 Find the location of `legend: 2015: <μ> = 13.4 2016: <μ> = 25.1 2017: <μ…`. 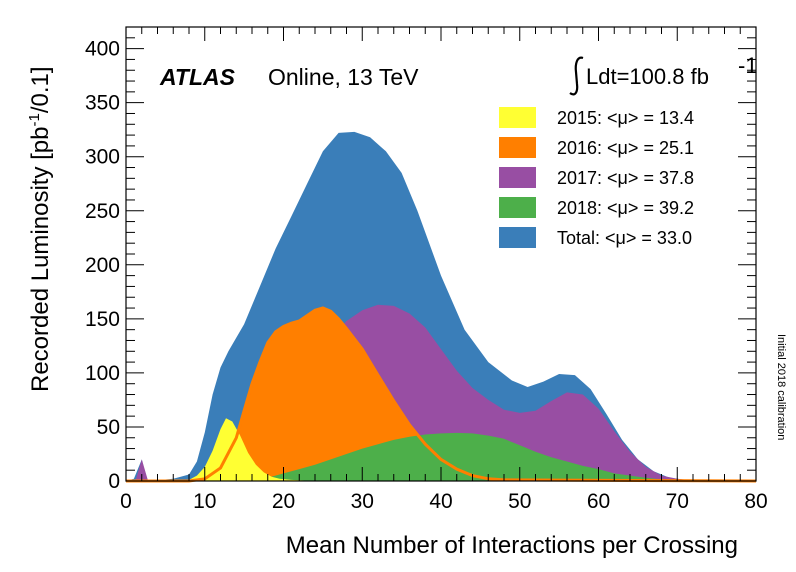

legend: 2015: <μ> = 13.4 2016: <μ> = 25.1 2017: <μ… is located at coordinates (596, 177).